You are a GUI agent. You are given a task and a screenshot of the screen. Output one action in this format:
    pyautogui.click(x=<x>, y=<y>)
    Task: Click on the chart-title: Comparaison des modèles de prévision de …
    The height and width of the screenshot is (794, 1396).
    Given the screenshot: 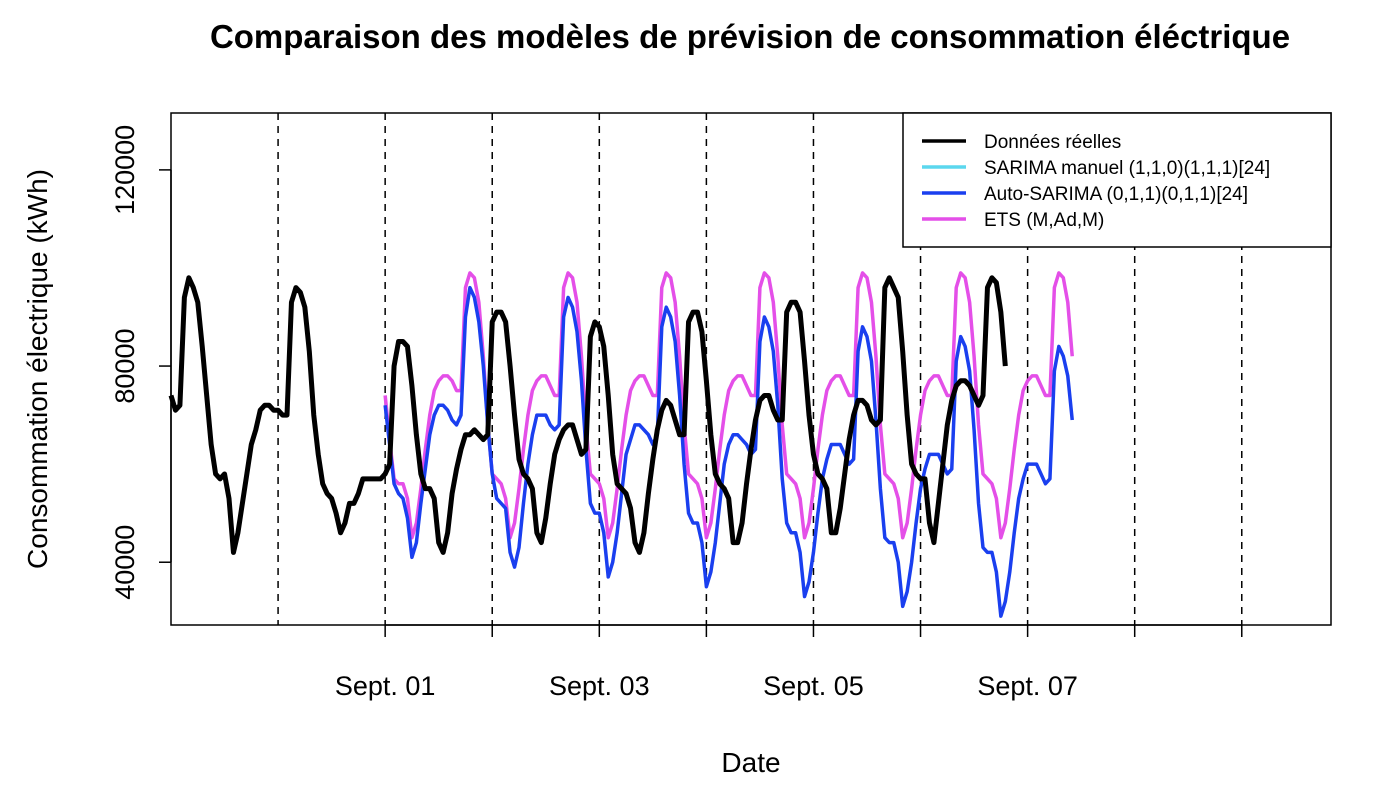 What is the action you would take?
    pyautogui.click(x=750, y=36)
    